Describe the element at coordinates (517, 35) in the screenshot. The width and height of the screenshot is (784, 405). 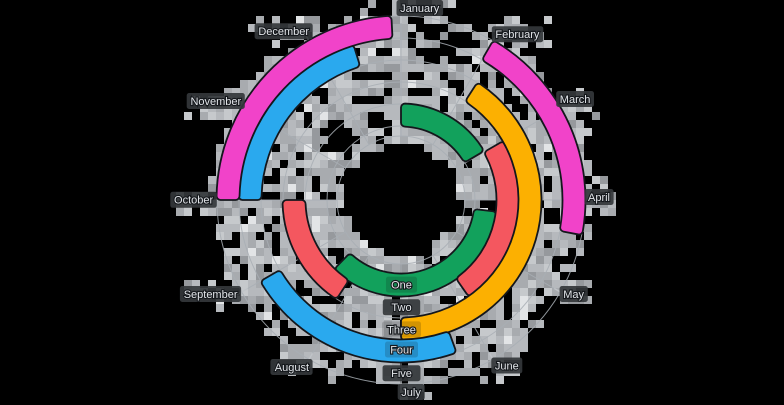
I see `svg-text: February` at that location.